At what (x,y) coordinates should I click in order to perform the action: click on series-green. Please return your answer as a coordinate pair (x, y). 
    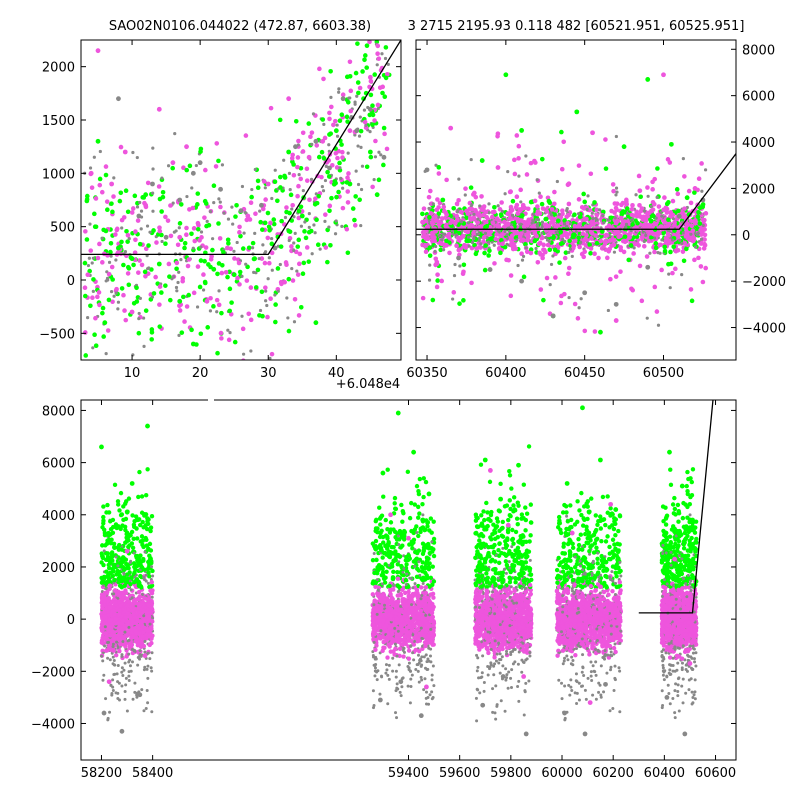
    Looking at the image, I should click on (397, 468).